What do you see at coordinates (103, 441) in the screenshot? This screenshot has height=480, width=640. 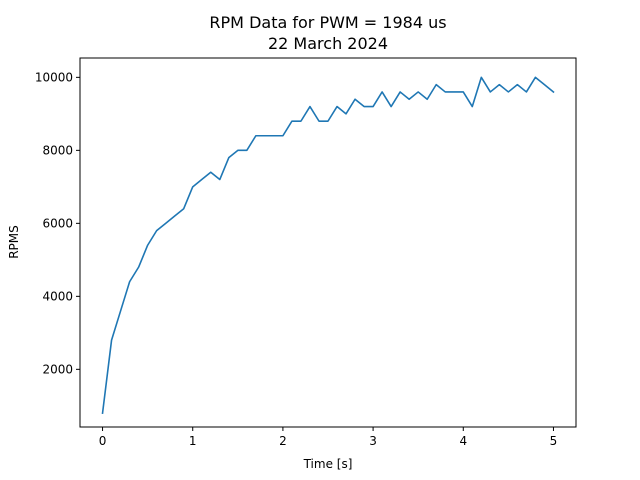 I see `x-tick-label: 0` at bounding box center [103, 441].